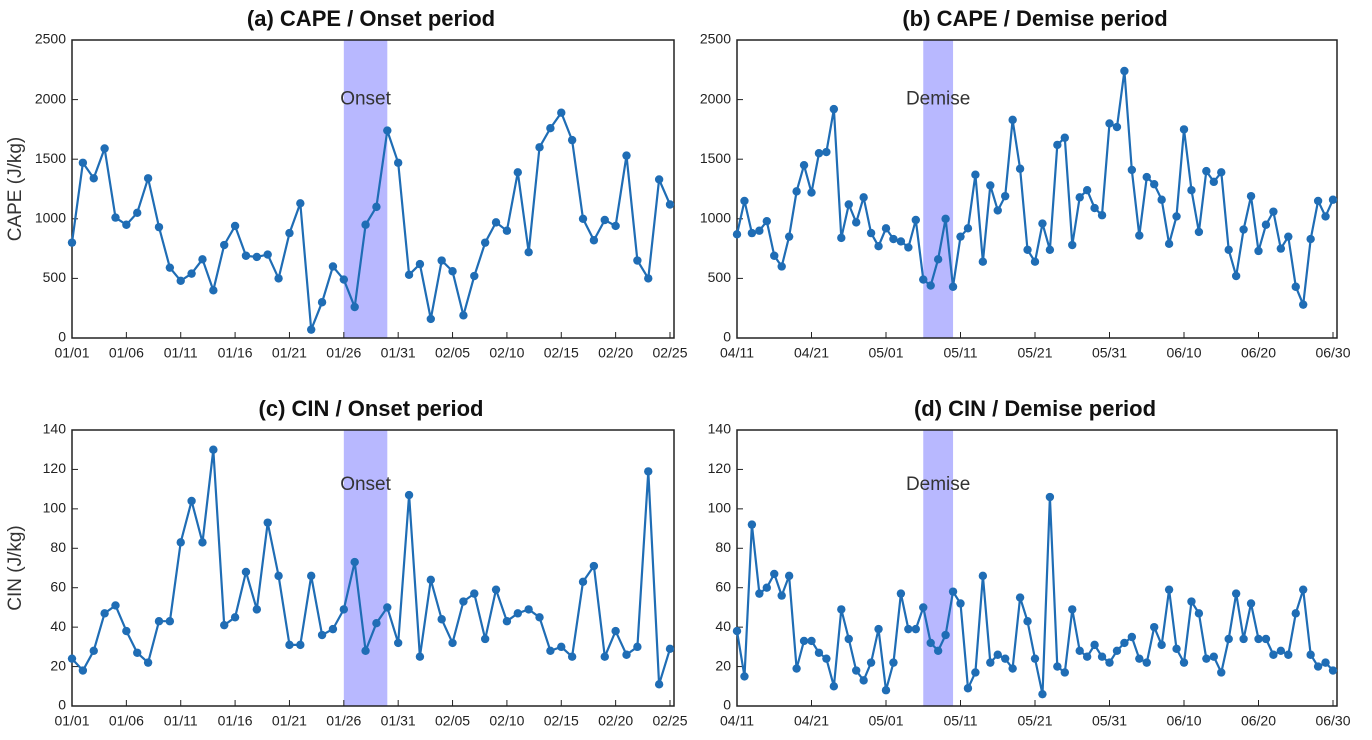 Image resolution: width=1372 pixels, height=740 pixels. I want to click on x-tick-label: 04/21, so click(811, 721).